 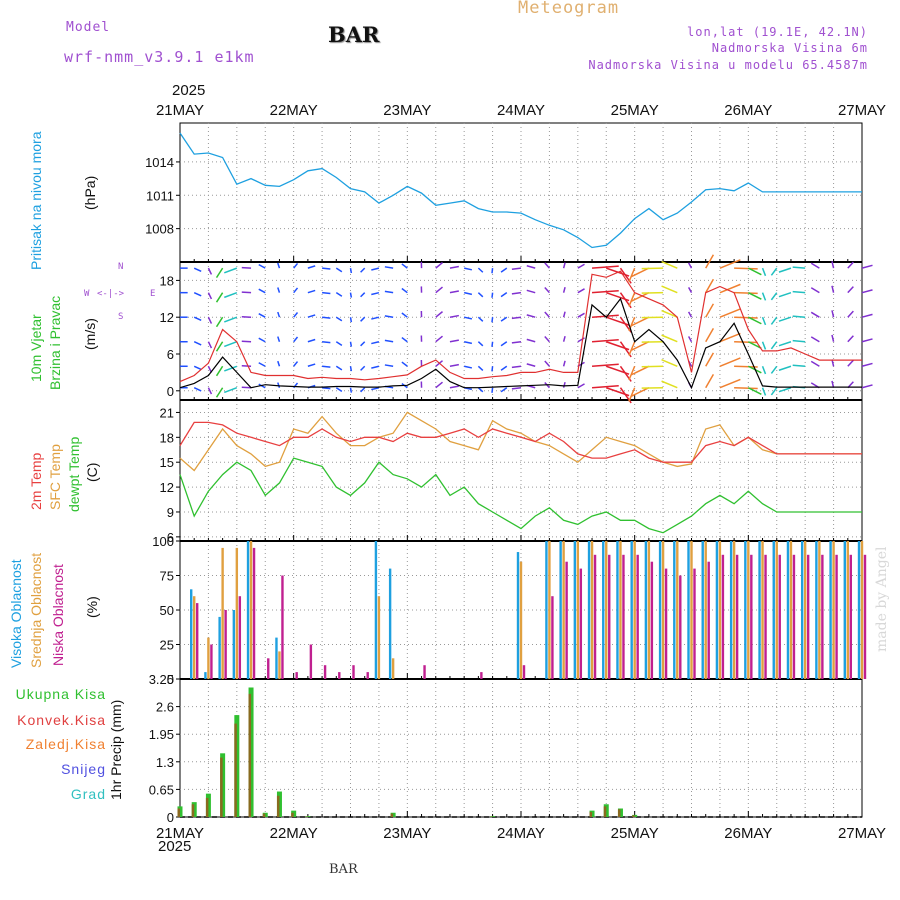 What do you see at coordinates (163, 541) in the screenshot?
I see `y-tick-label-cloud: 100` at bounding box center [163, 541].